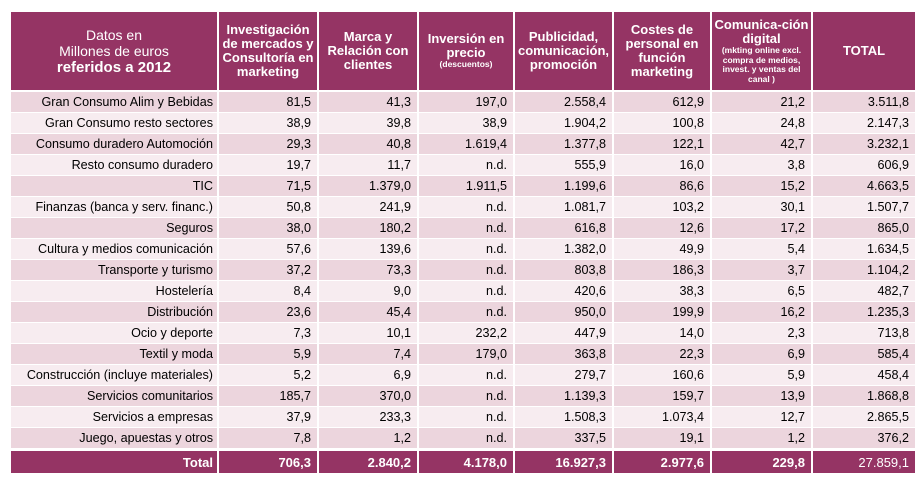 This screenshot has height=500, width=920. I want to click on row-total-cell: 865,0, so click(864, 228).